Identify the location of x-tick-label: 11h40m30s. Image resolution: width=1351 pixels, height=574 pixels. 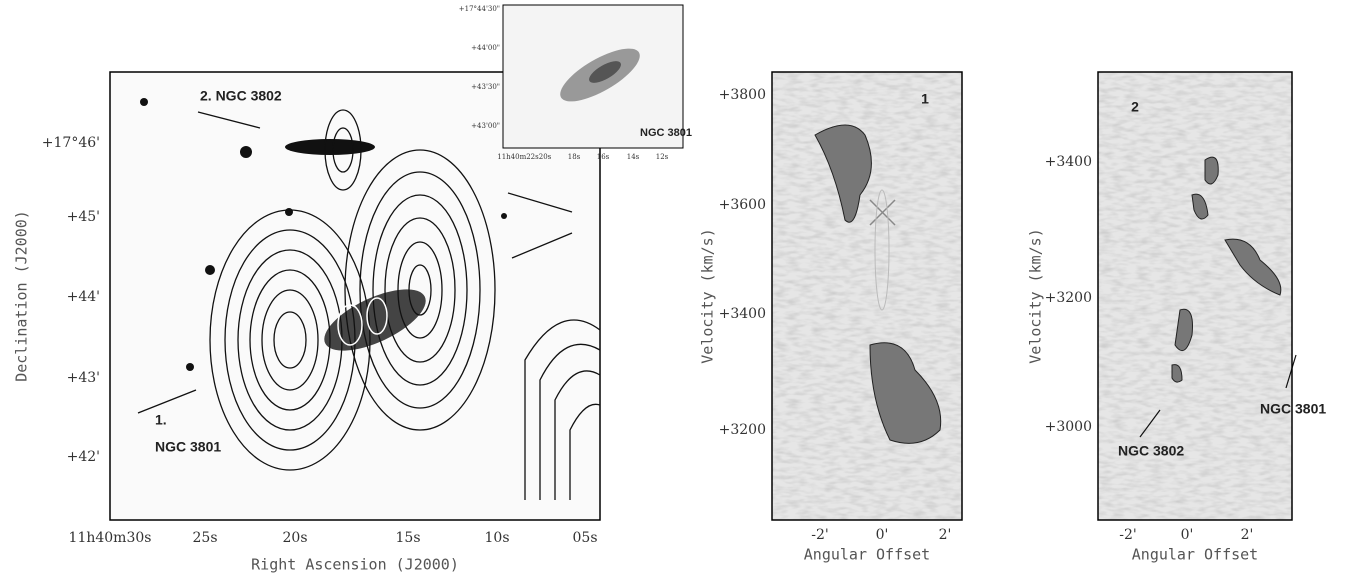
(110, 538).